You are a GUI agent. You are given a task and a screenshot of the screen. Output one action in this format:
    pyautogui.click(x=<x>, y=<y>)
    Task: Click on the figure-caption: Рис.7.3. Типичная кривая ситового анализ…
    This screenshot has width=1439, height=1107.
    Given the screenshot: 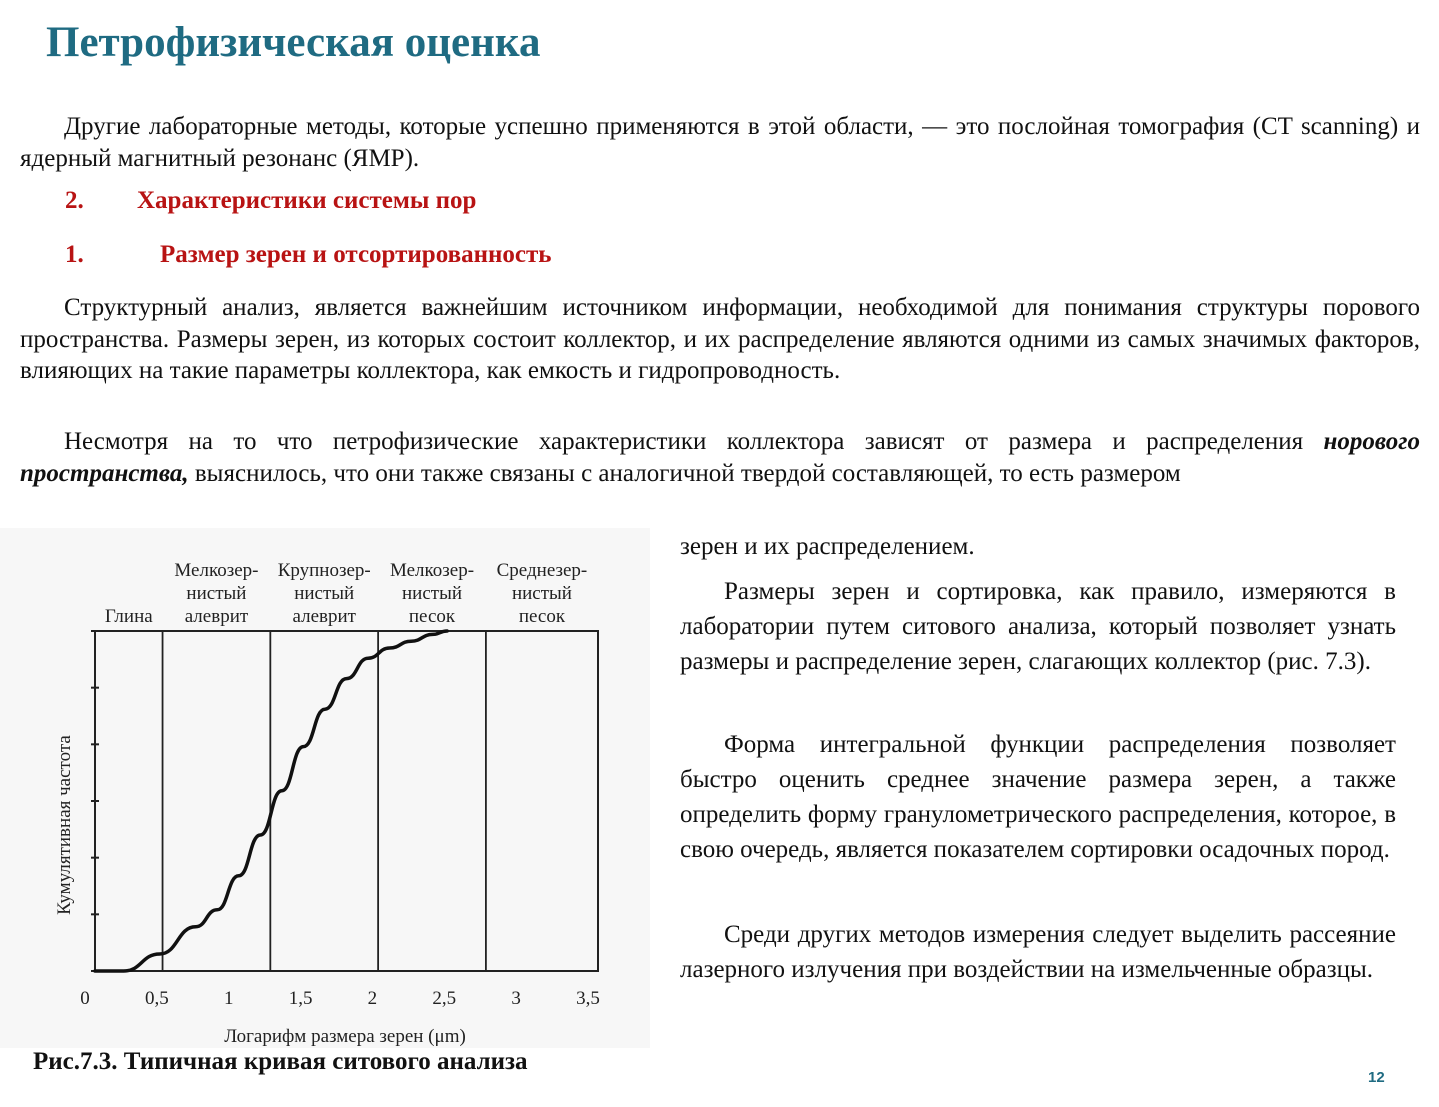 What is the action you would take?
    pyautogui.click(x=280, y=1061)
    